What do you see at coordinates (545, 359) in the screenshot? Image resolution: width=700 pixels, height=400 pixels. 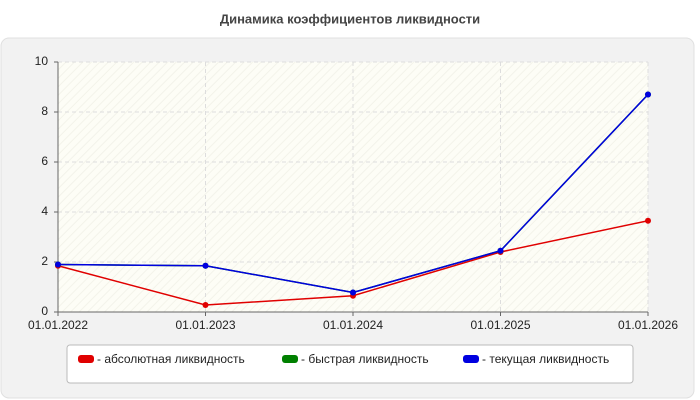 I see `legend-label: - текущая ликвидность` at bounding box center [545, 359].